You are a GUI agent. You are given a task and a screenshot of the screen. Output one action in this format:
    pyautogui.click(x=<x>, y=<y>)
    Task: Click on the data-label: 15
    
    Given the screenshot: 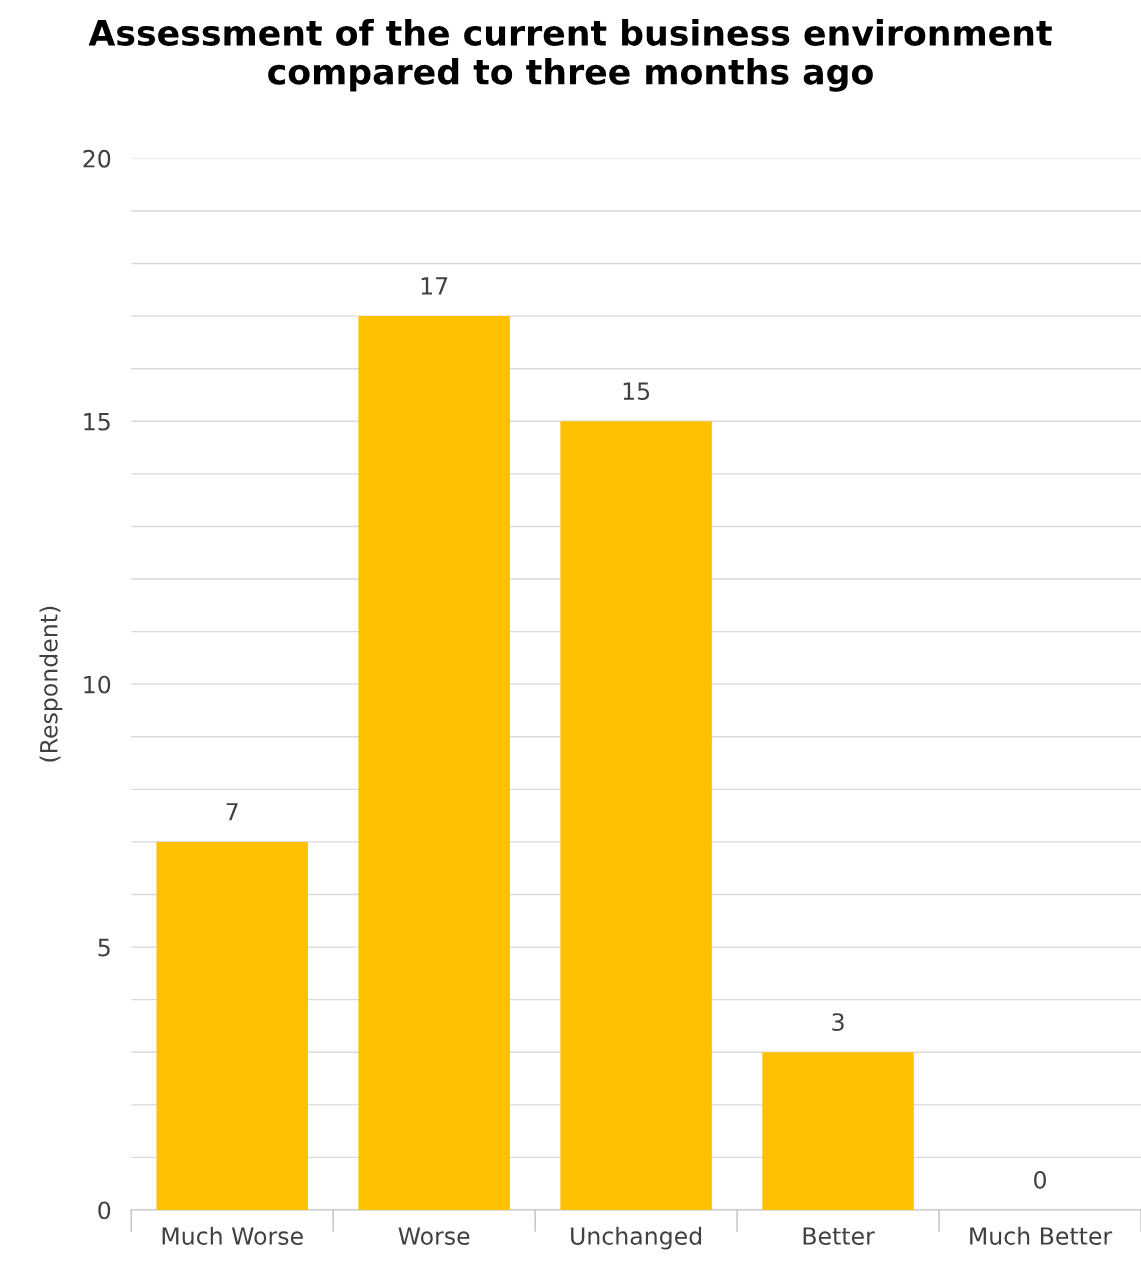 What is the action you would take?
    pyautogui.click(x=636, y=391)
    